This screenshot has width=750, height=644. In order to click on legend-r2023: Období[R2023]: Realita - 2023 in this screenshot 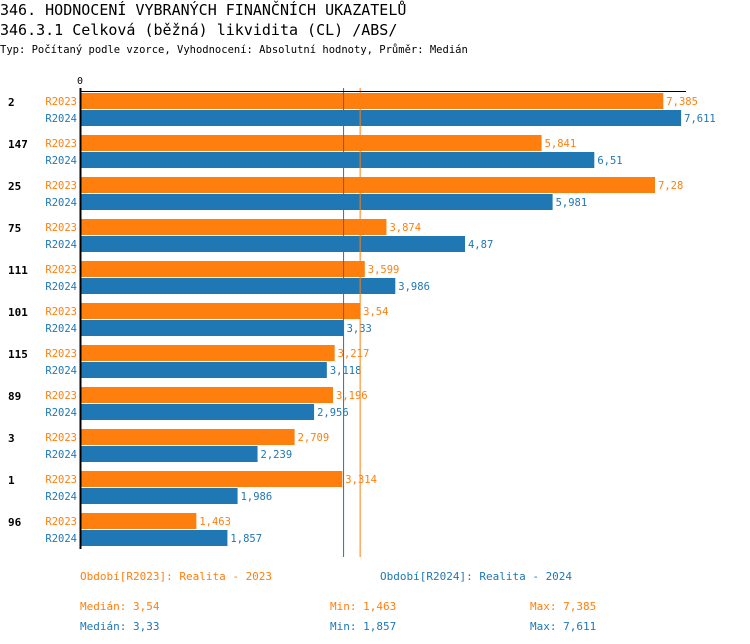, I will do `click(176, 576)`.